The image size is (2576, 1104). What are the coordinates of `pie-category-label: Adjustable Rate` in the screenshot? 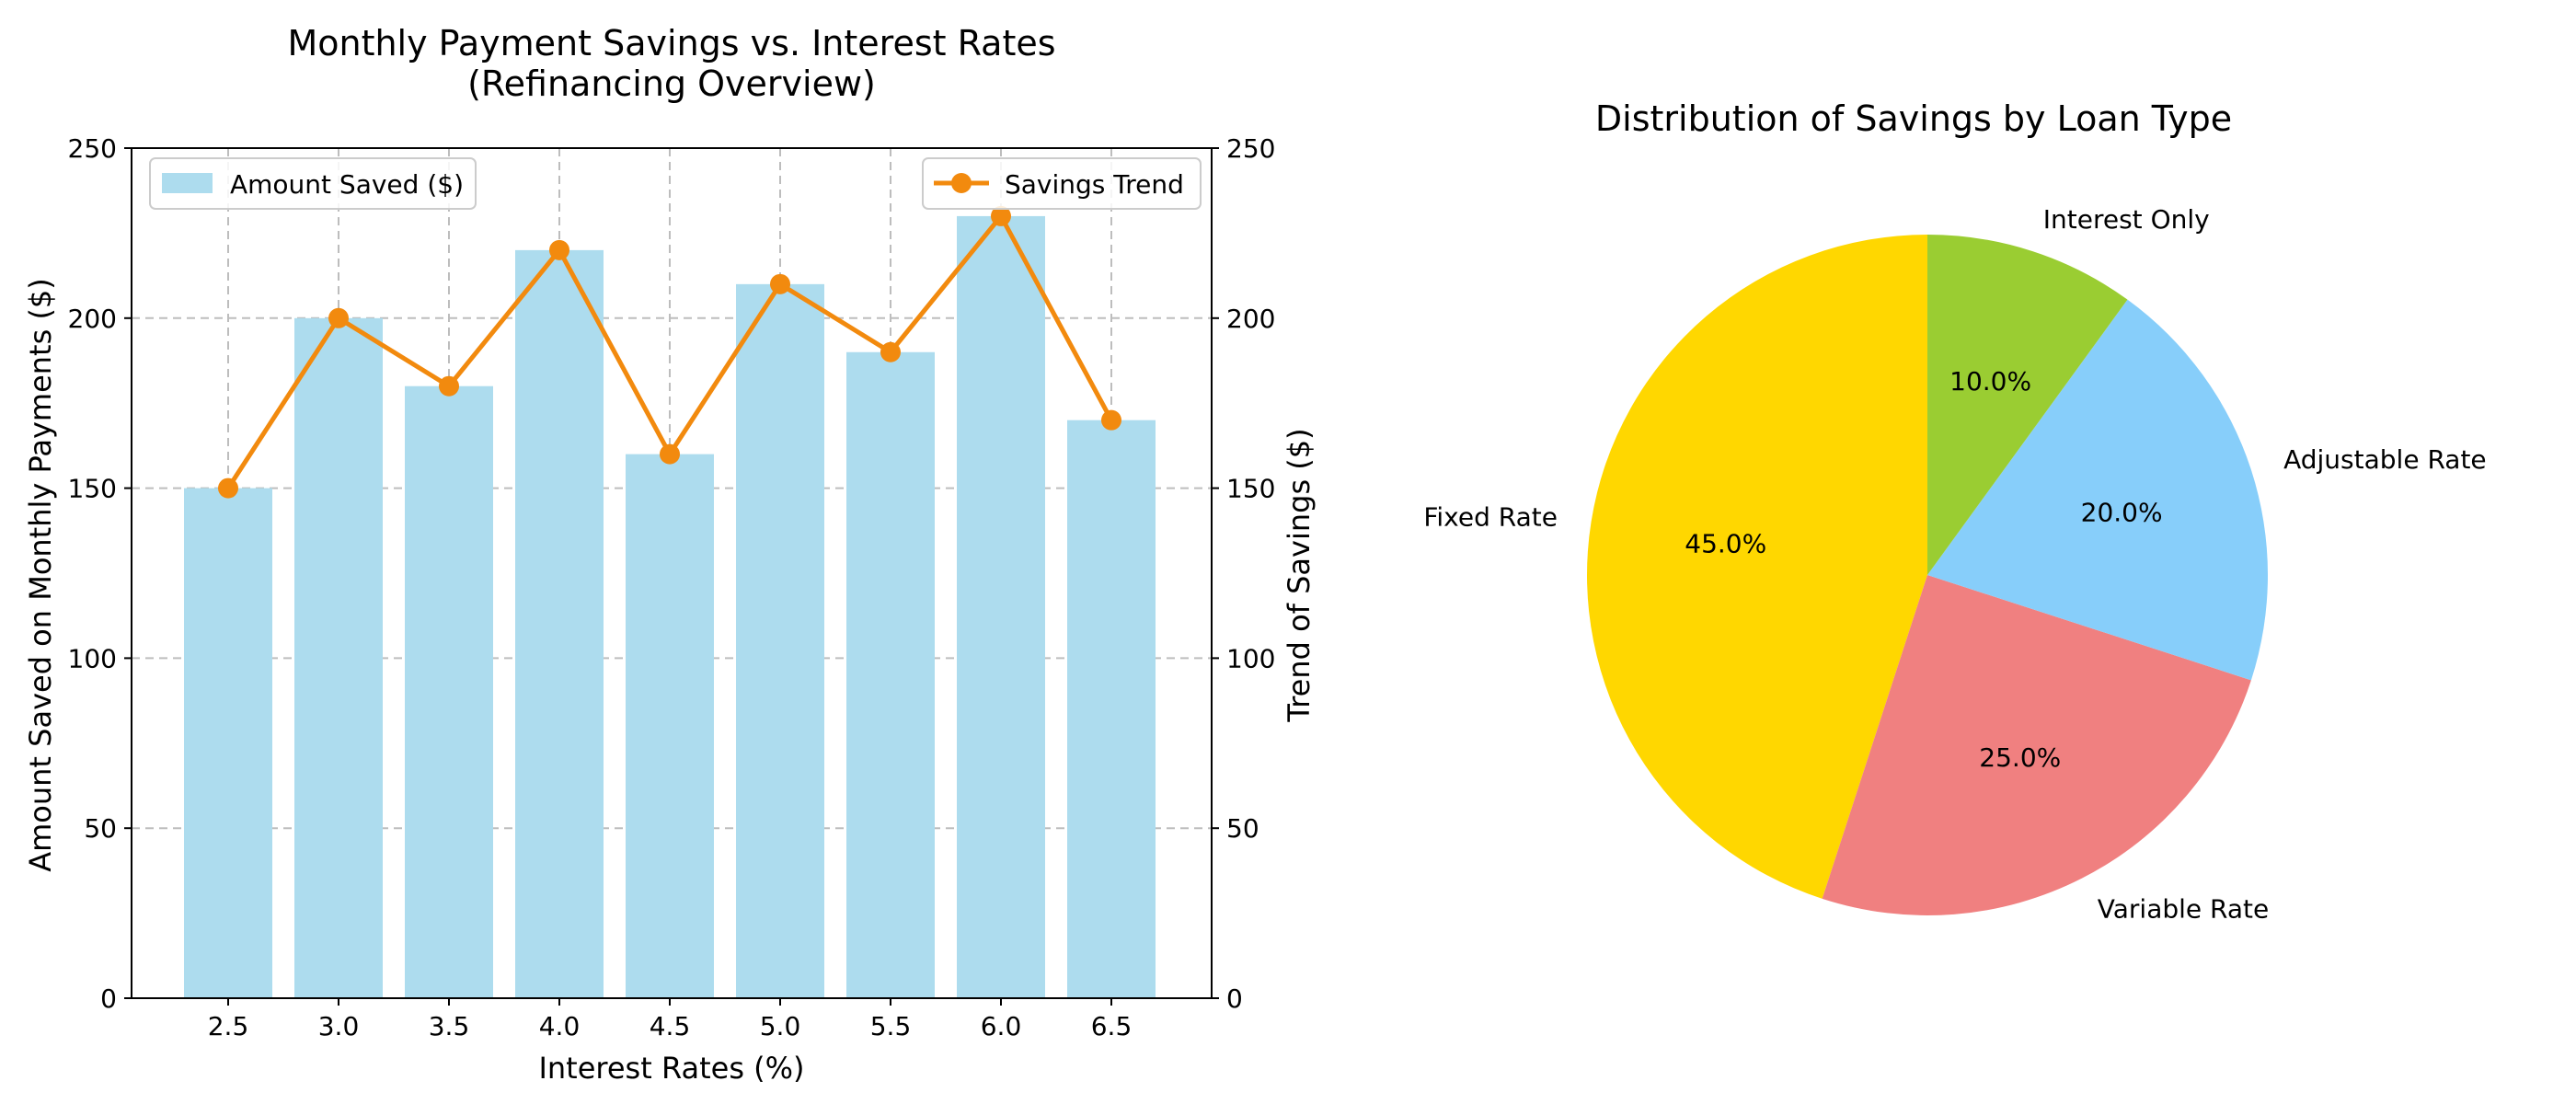 It's located at (2385, 459).